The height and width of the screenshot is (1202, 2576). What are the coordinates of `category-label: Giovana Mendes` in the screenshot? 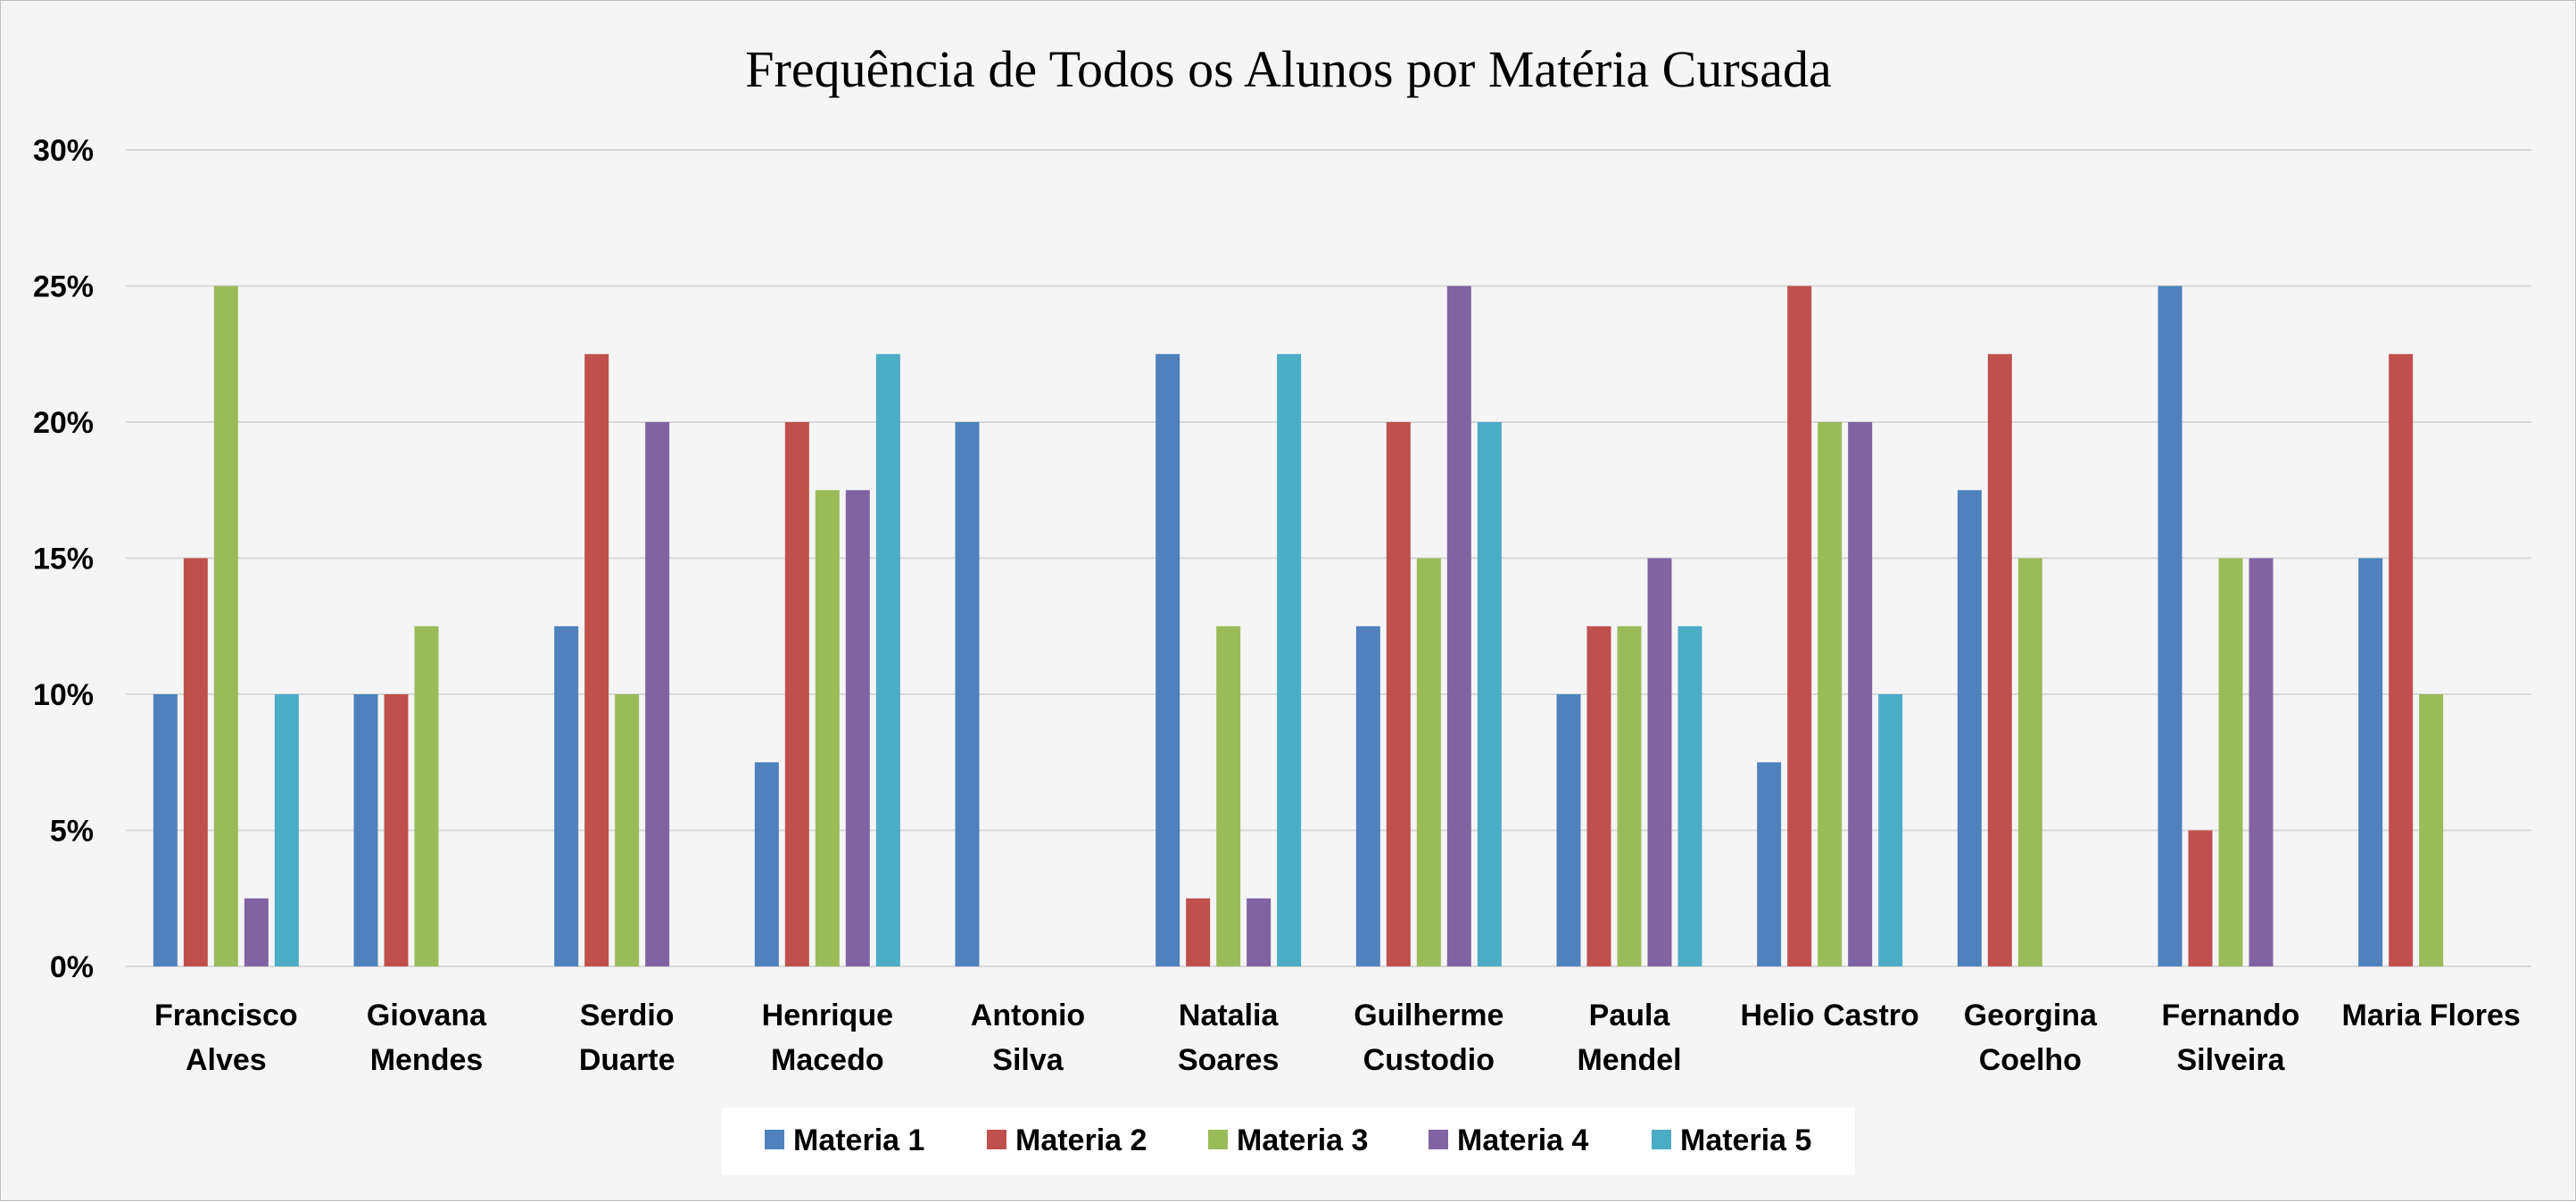 It's located at (427, 1038).